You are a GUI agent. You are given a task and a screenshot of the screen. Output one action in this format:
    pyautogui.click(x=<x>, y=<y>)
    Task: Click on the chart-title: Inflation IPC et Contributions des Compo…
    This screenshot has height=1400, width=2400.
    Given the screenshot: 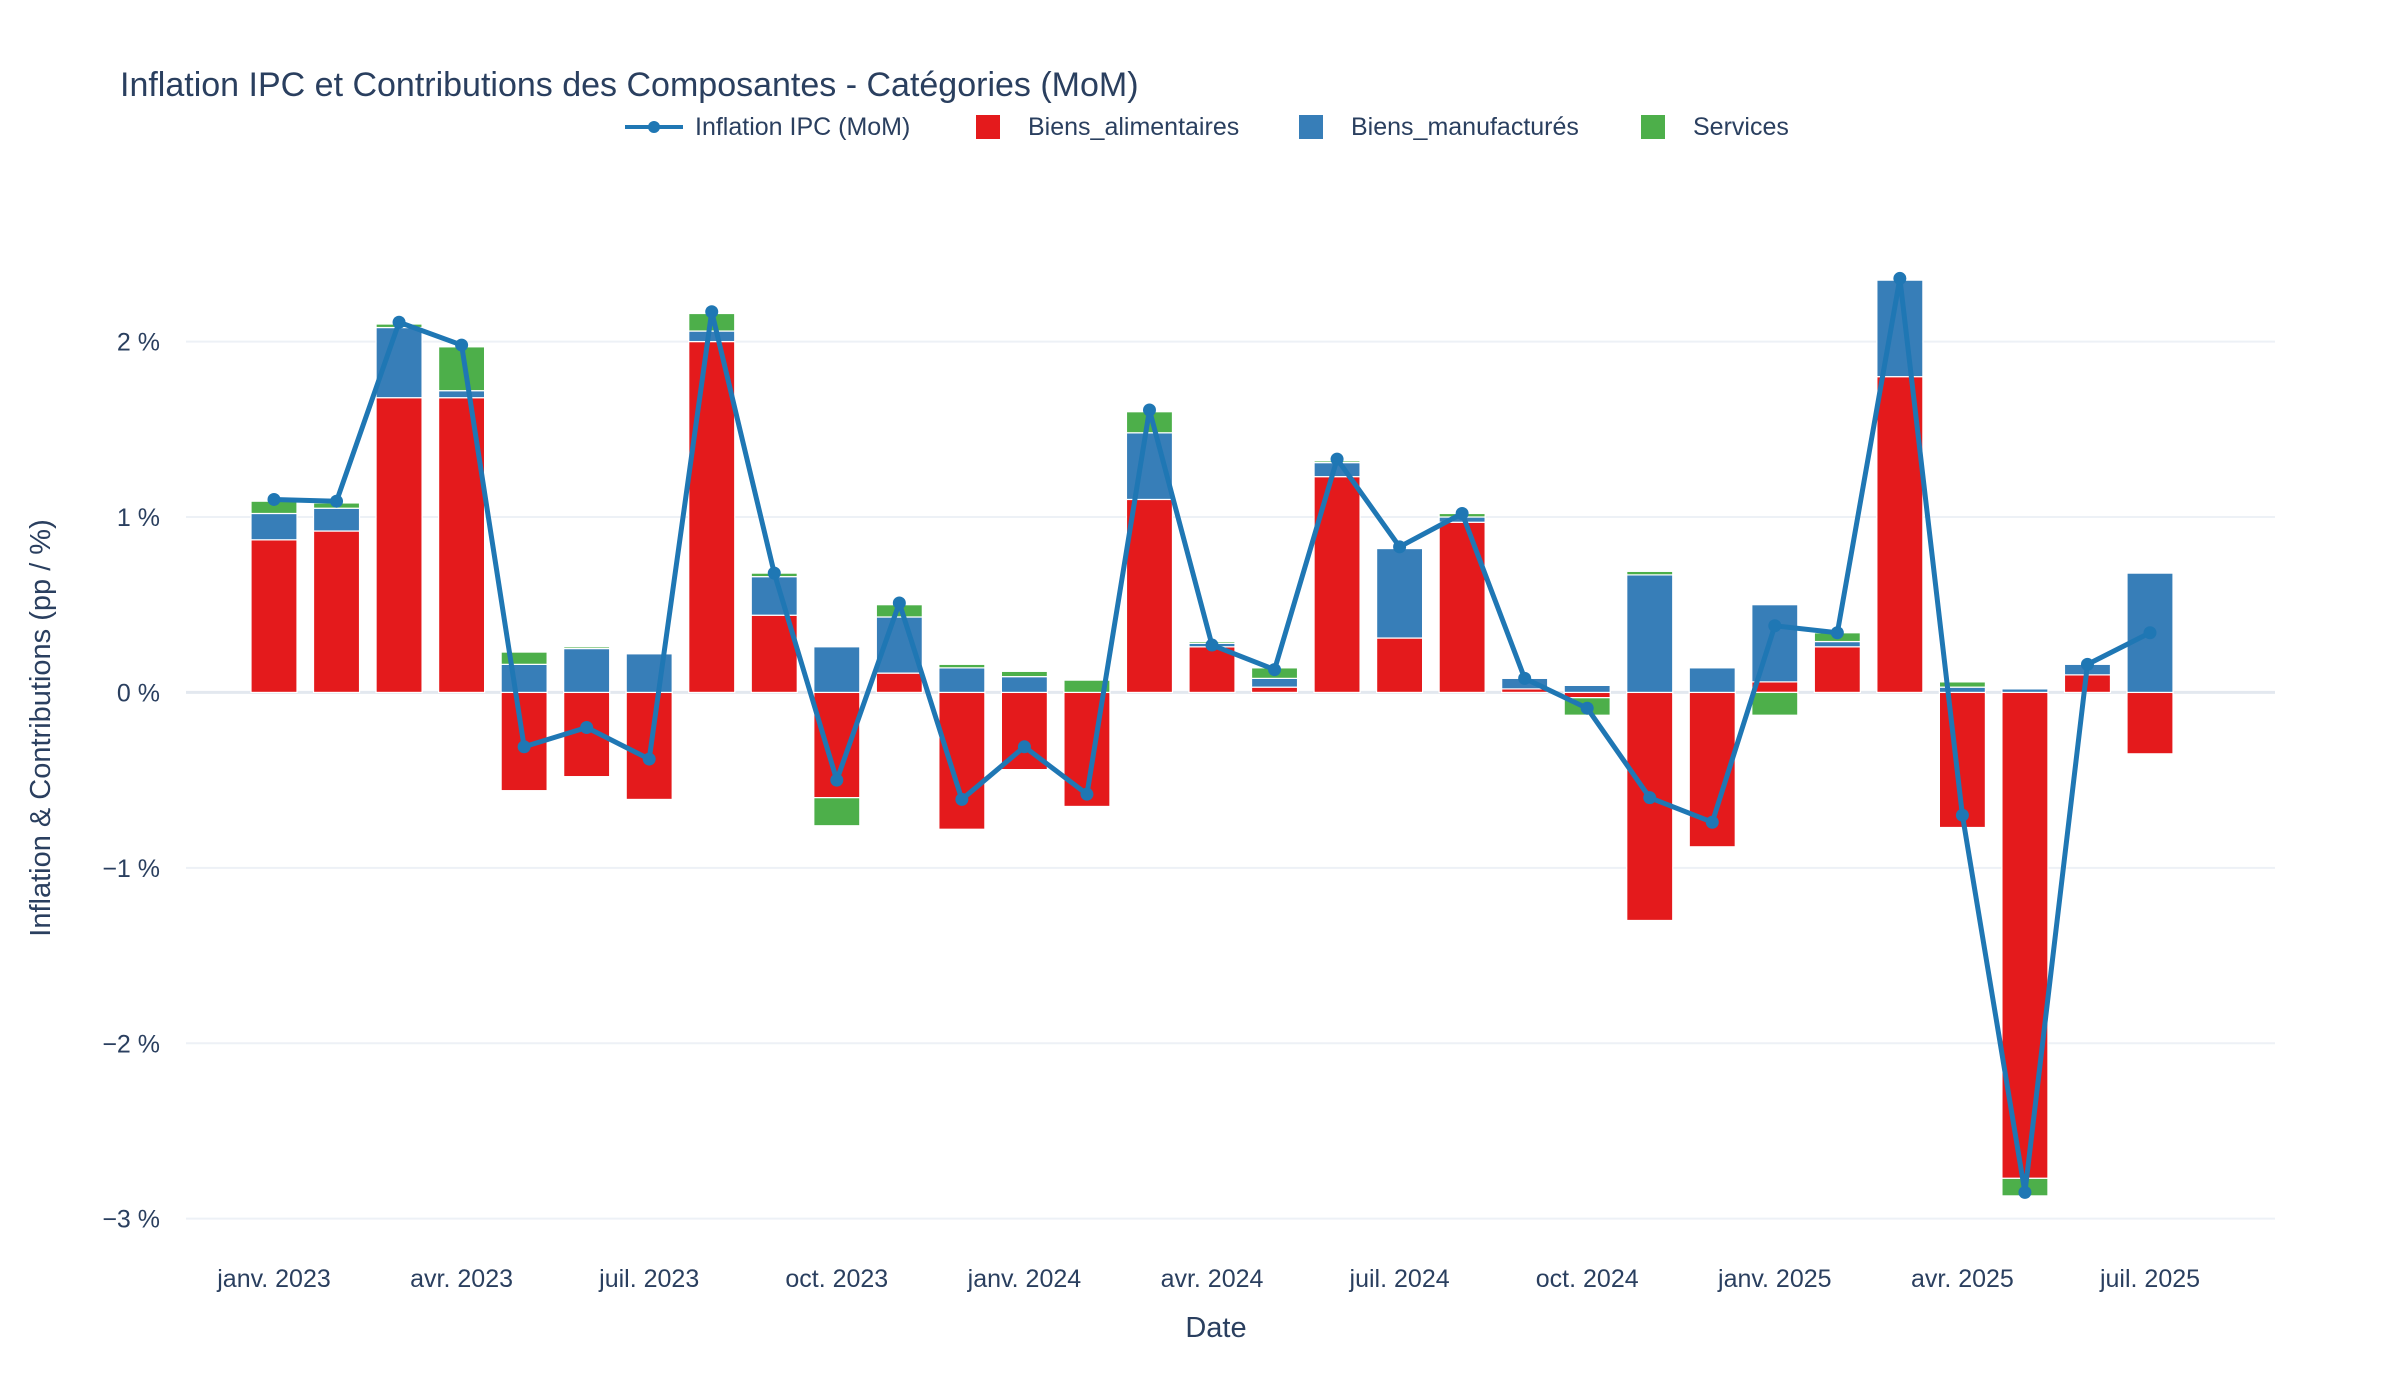 What is the action you would take?
    pyautogui.click(x=629, y=85)
    